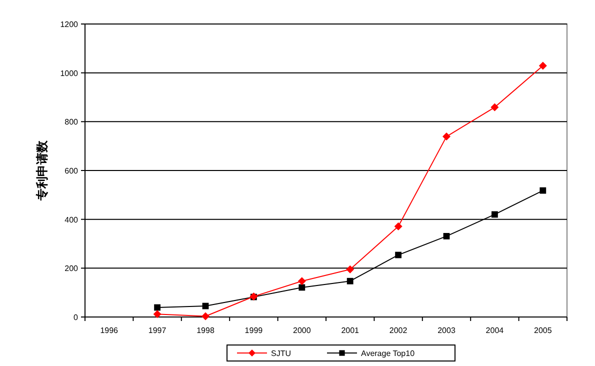 This screenshot has width=595, height=366. Describe the element at coordinates (71, 219) in the screenshot. I see `y-tick-label: 400` at that location.